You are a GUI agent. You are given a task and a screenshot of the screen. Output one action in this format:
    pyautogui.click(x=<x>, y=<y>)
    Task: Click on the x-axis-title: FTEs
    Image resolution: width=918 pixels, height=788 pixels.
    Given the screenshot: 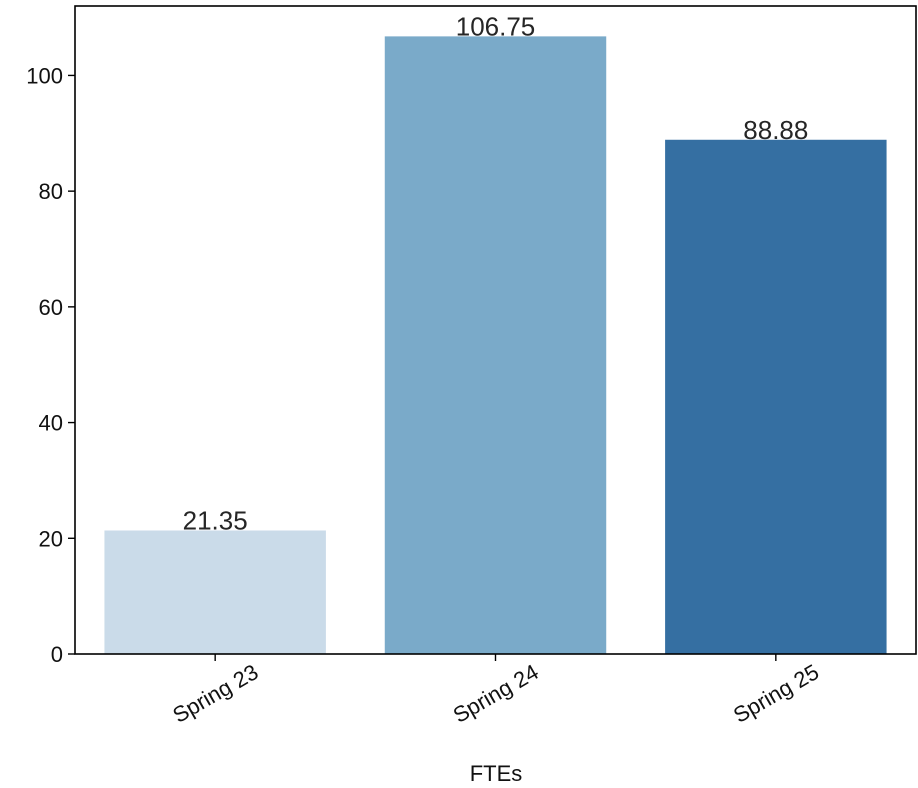 What is the action you would take?
    pyautogui.click(x=496, y=773)
    